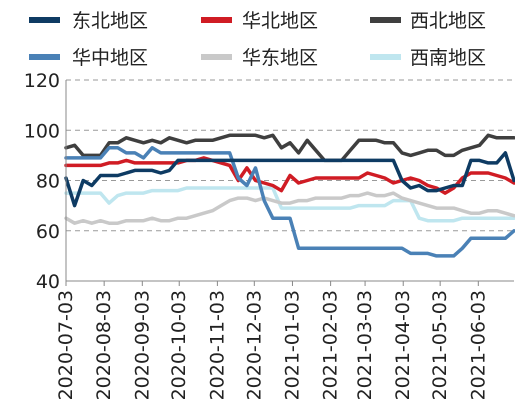 The image size is (515, 415). I want to click on x-tick-label: 2020-08-03, so click(104, 345).